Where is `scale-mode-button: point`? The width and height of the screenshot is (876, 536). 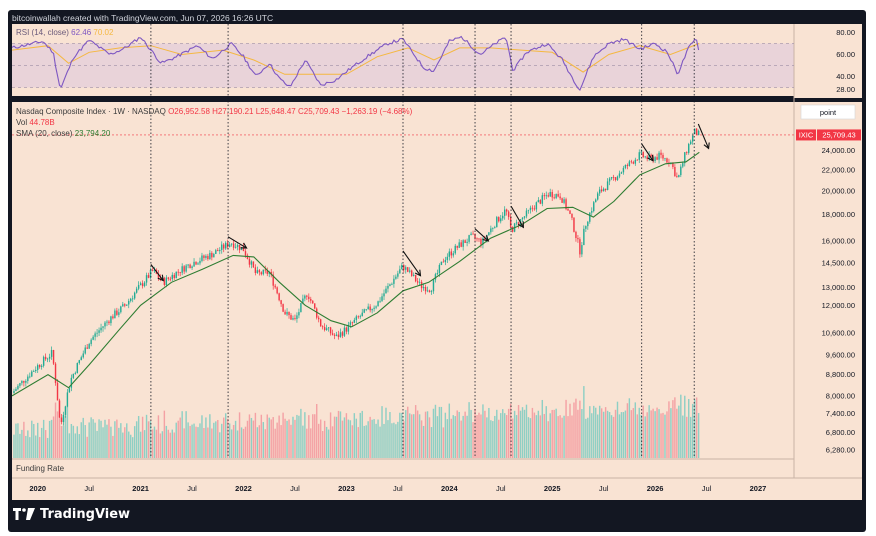
scale-mode-button: point is located at coordinates (828, 112).